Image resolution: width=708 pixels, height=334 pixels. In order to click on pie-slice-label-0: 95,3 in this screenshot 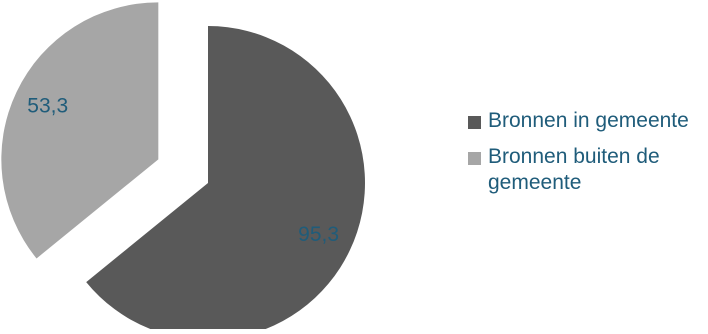, I will do `click(318, 234)`.